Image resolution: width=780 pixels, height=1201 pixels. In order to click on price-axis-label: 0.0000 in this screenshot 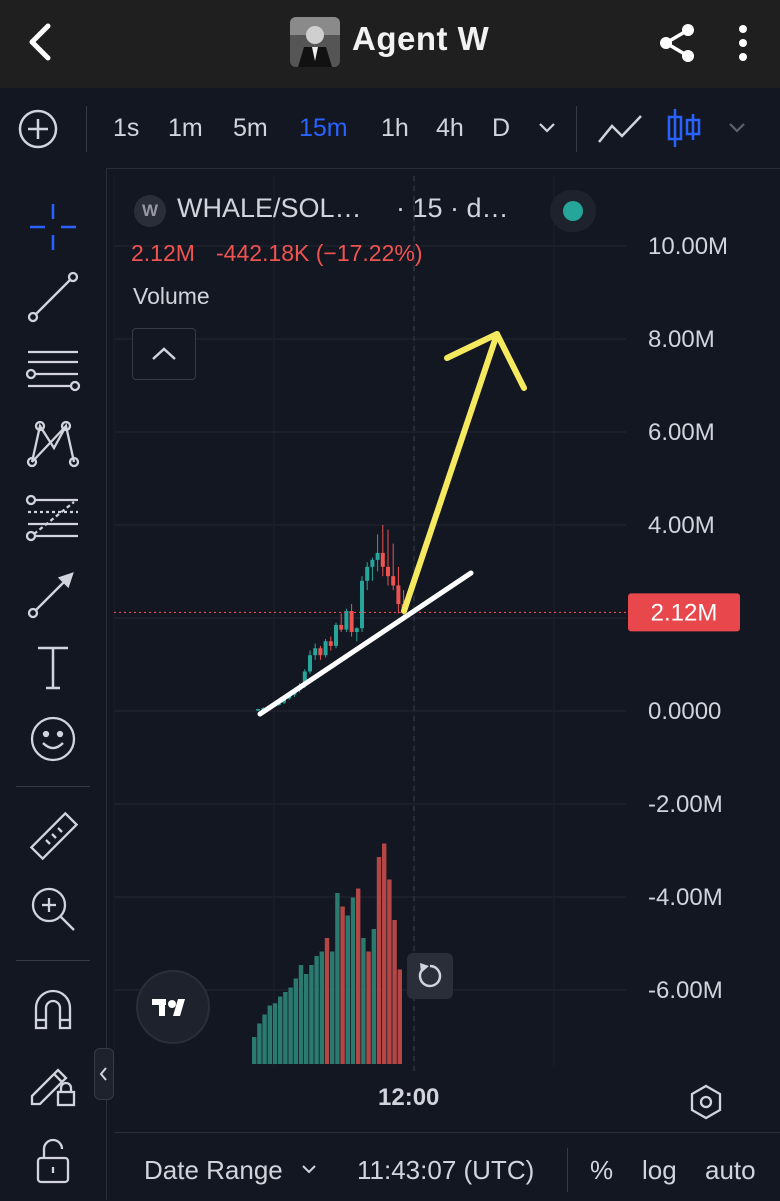, I will do `click(684, 711)`.